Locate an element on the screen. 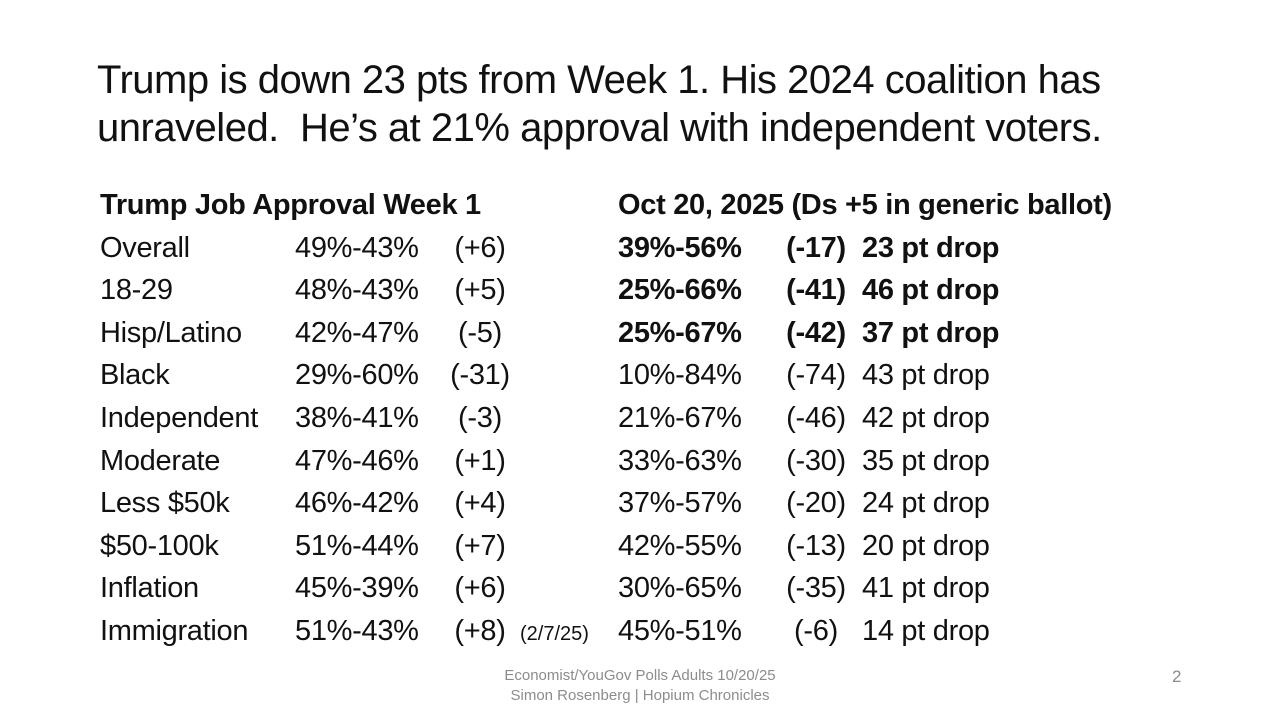  oct-margin-value: (-41) is located at coordinates (816, 290).